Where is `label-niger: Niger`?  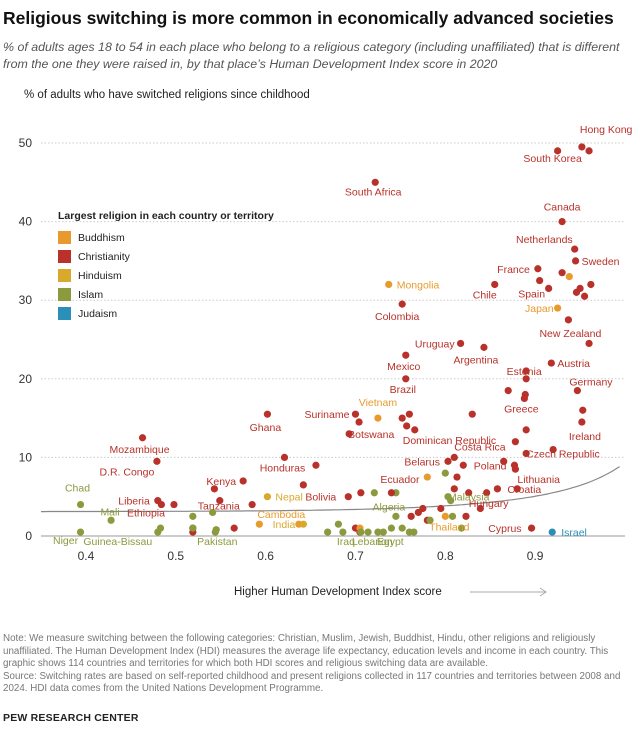
label-niger: Niger is located at coordinates (66, 541).